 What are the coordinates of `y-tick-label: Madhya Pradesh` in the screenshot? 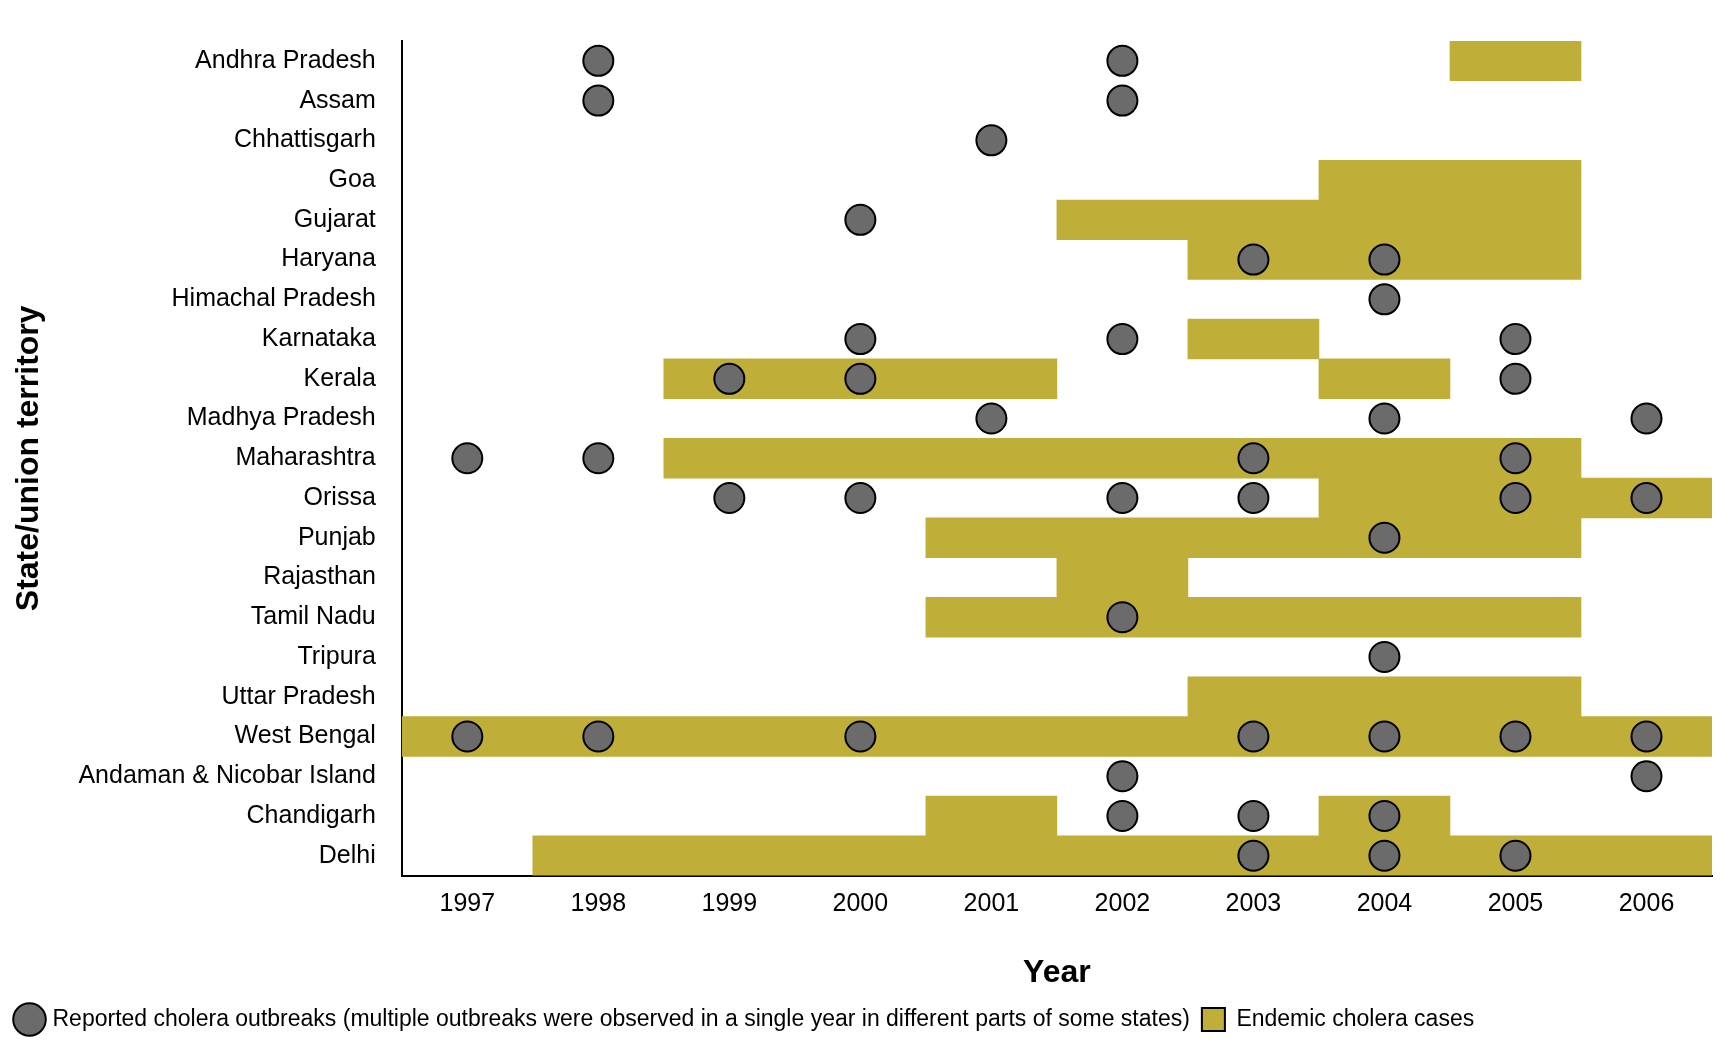 It's located at (281, 416).